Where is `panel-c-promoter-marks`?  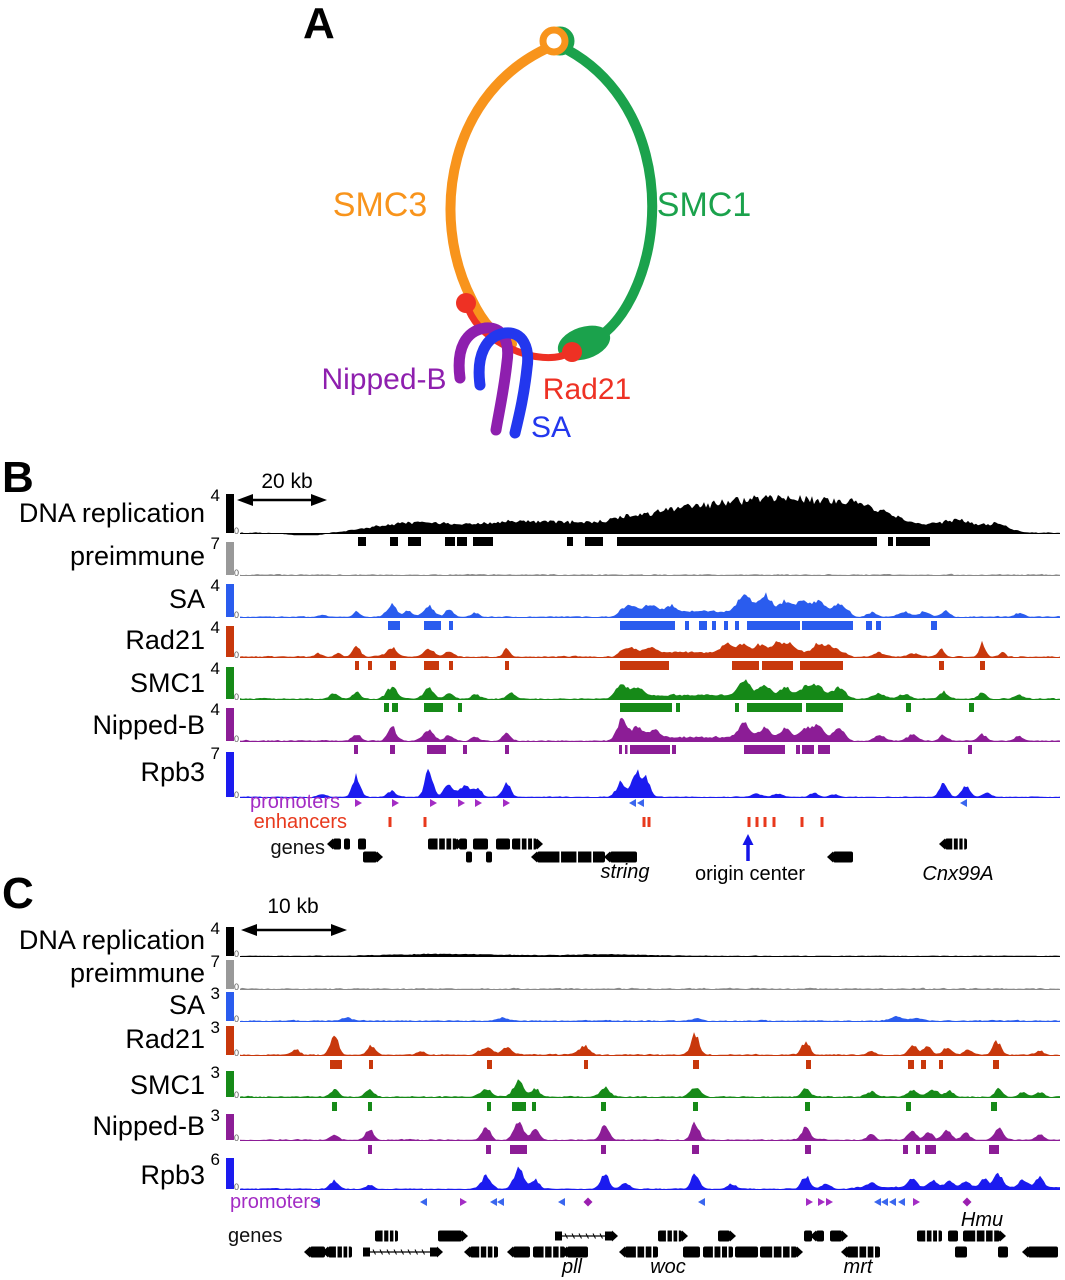
panel-c-promoter-marks is located at coordinates (642, 1202).